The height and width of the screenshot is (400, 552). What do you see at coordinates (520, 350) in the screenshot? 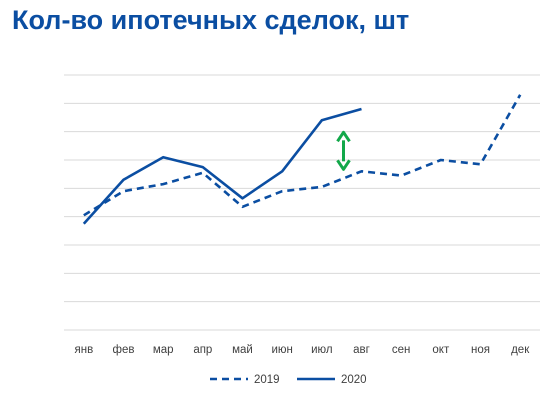
I see `x-tick-label: дек` at bounding box center [520, 350].